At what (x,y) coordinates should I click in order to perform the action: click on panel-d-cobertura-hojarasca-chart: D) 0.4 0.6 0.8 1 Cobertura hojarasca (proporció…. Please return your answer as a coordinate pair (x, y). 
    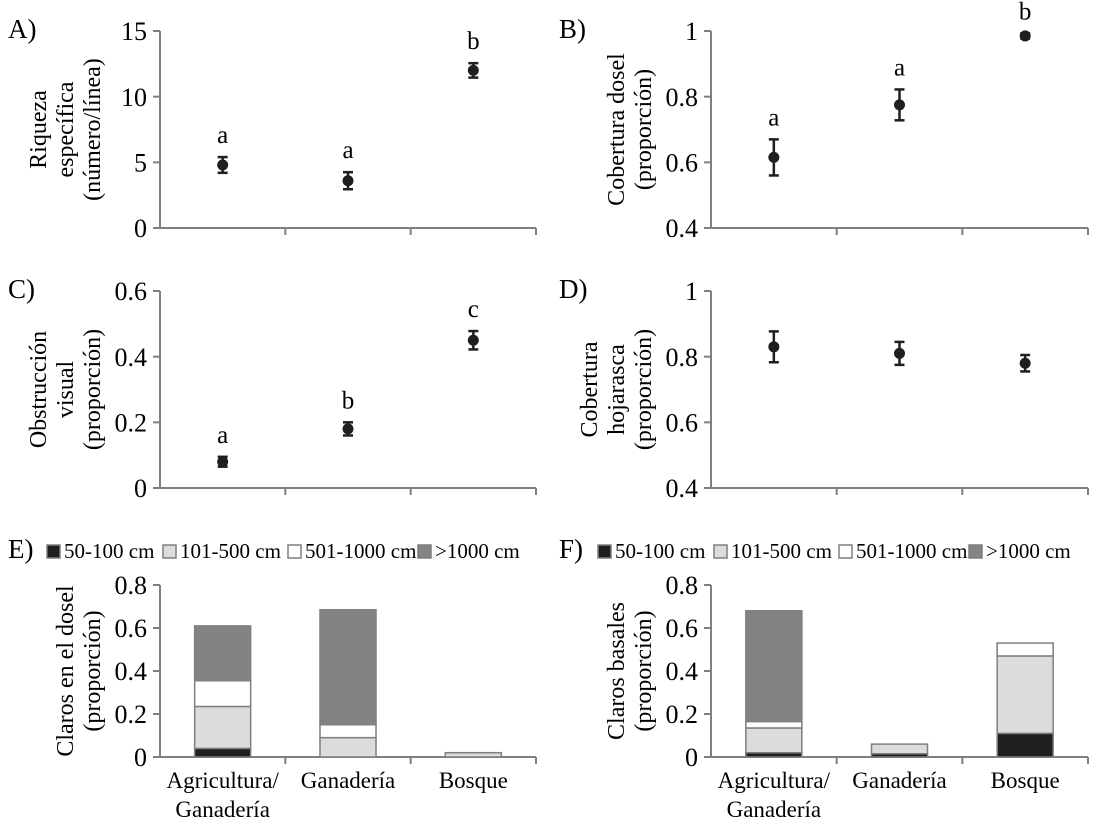
    Looking at the image, I should click on (824, 388).